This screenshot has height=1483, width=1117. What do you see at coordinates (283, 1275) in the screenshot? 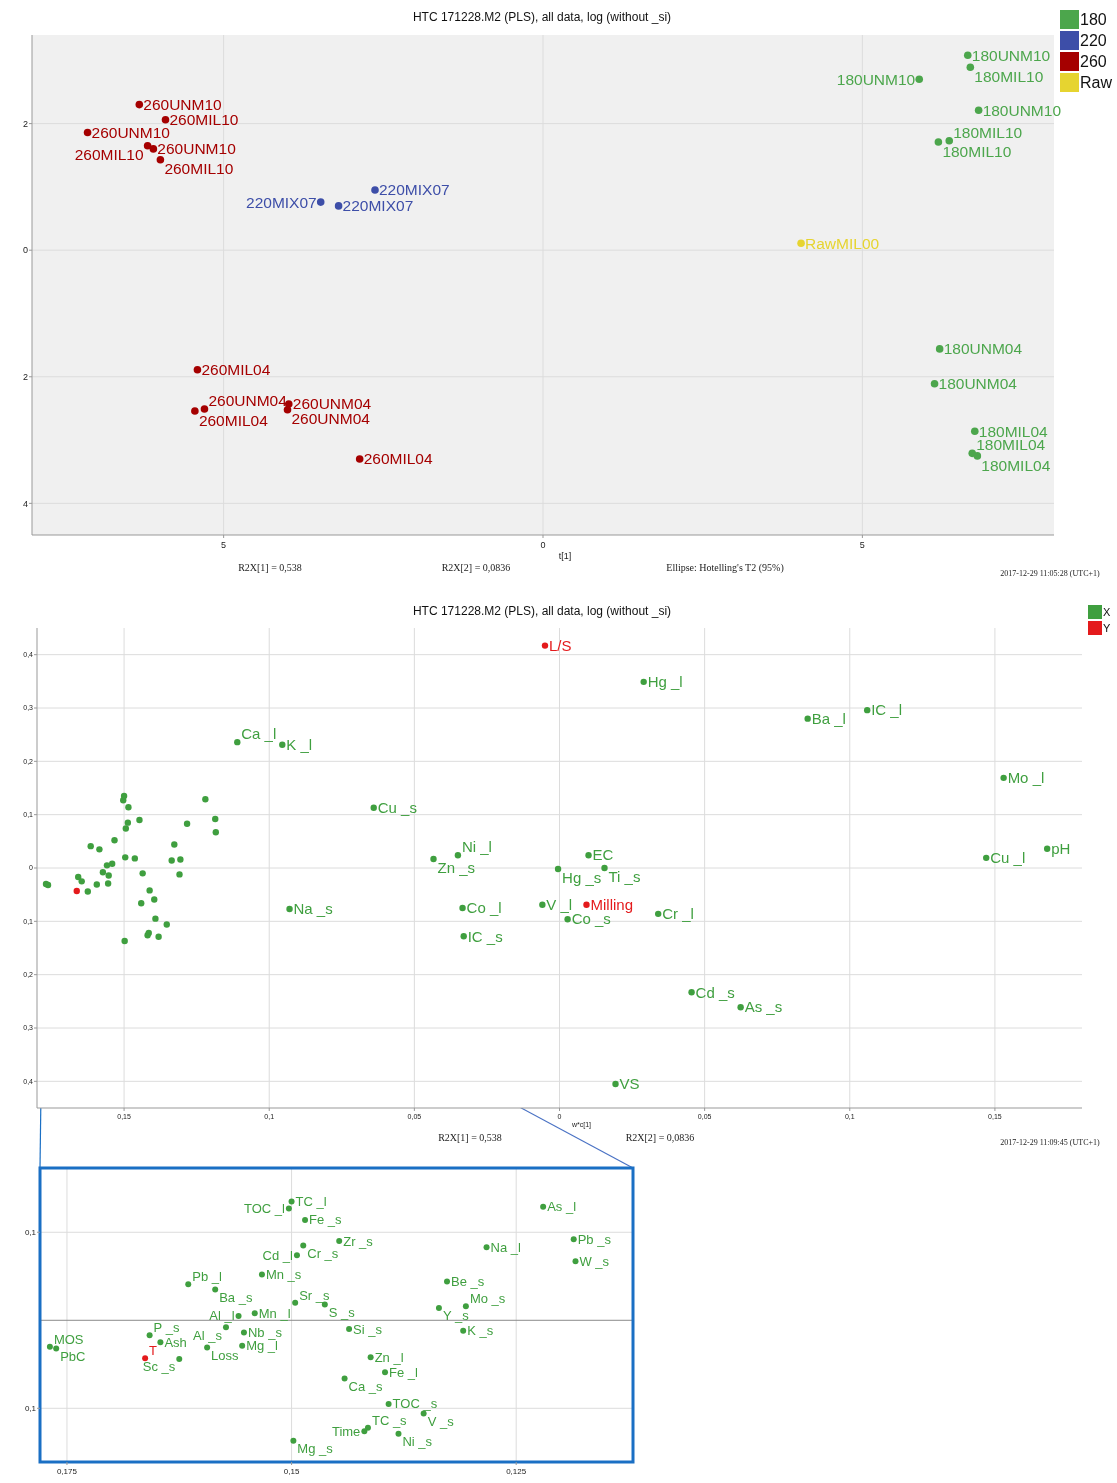
I see `annotation: Mn _s` at bounding box center [283, 1275].